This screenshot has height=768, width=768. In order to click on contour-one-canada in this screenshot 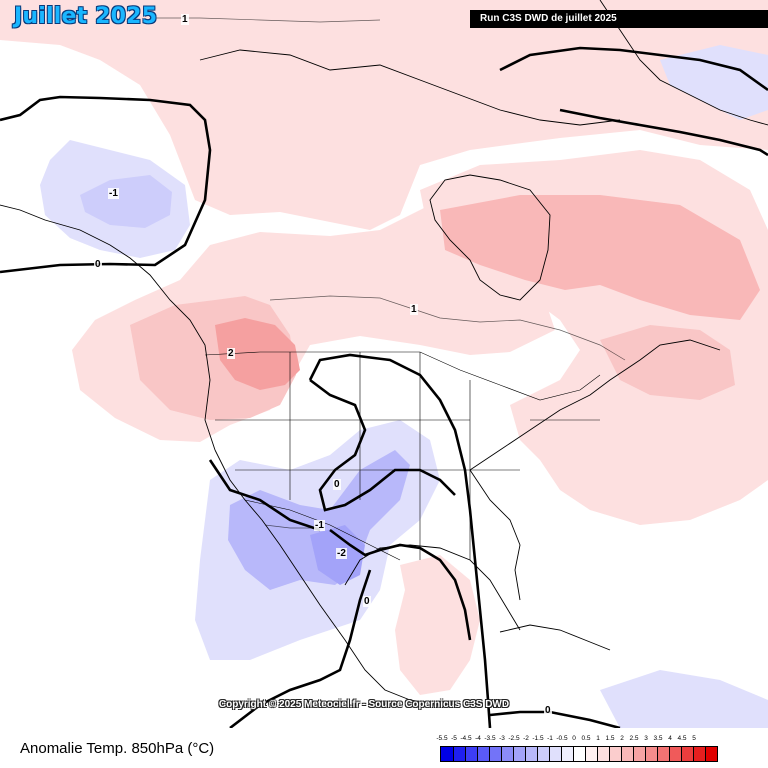, I will do `click(447, 328)`.